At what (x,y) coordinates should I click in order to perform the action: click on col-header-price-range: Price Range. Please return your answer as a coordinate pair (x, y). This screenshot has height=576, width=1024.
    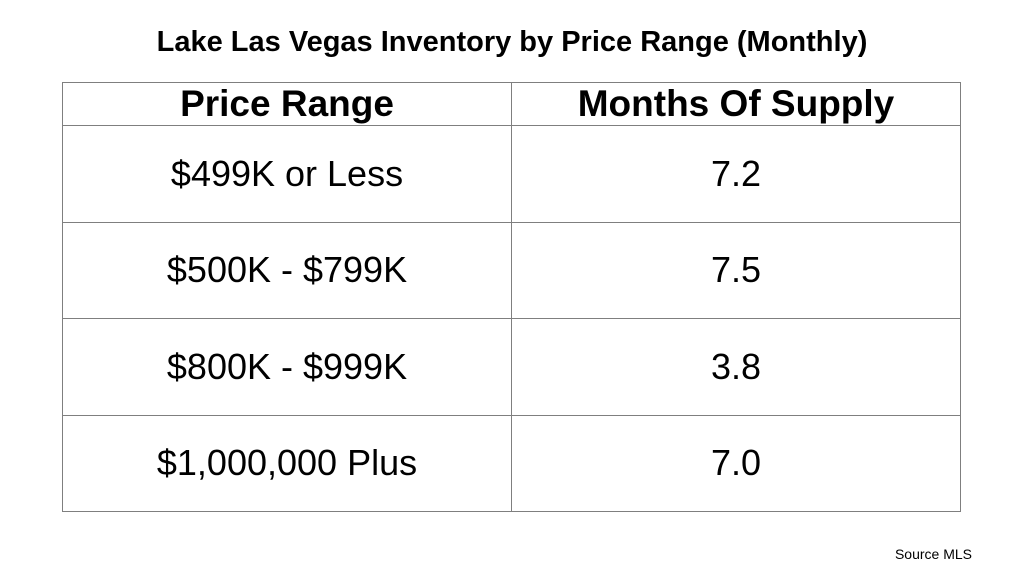
    Looking at the image, I should click on (287, 104).